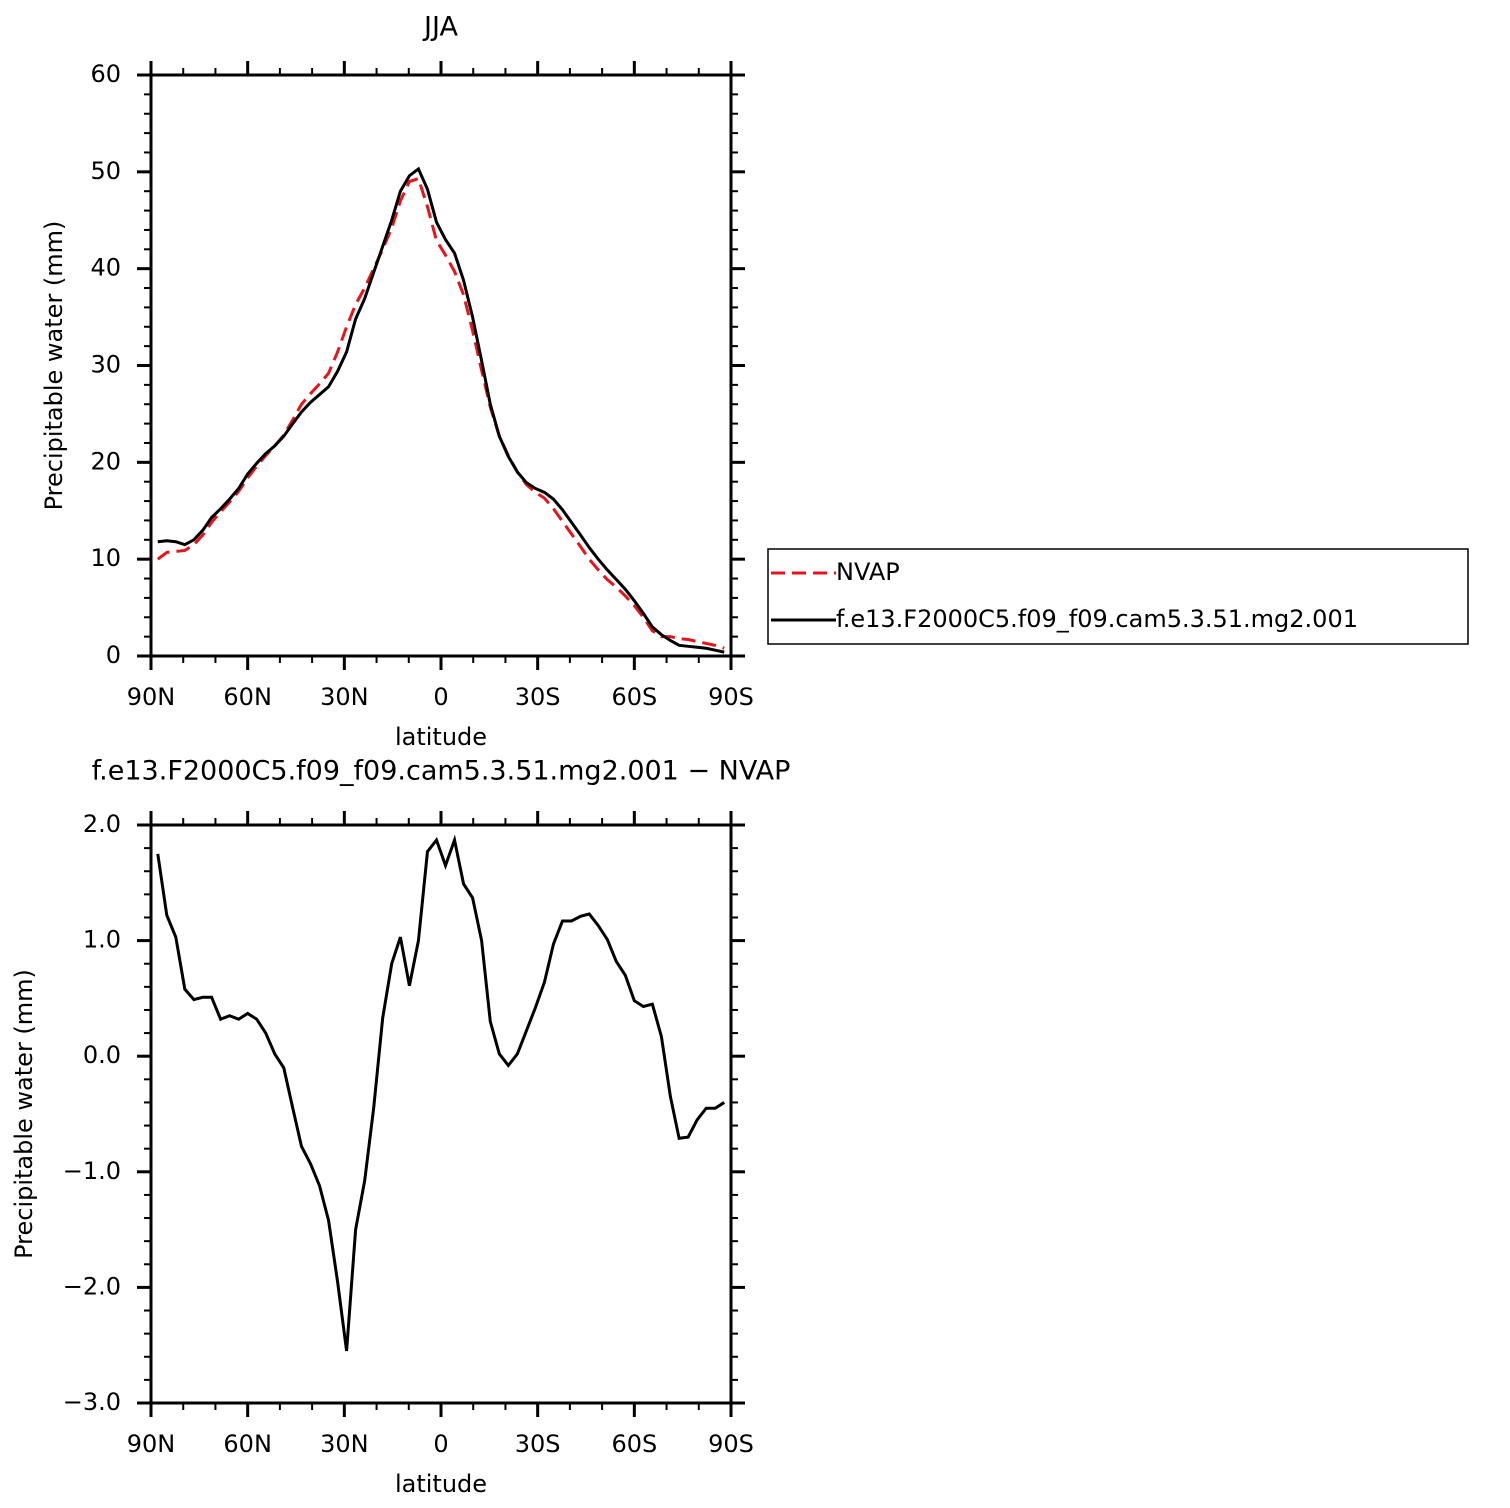 This screenshot has height=1508, width=1510. What do you see at coordinates (1118, 596) in the screenshot?
I see `legend-box` at bounding box center [1118, 596].